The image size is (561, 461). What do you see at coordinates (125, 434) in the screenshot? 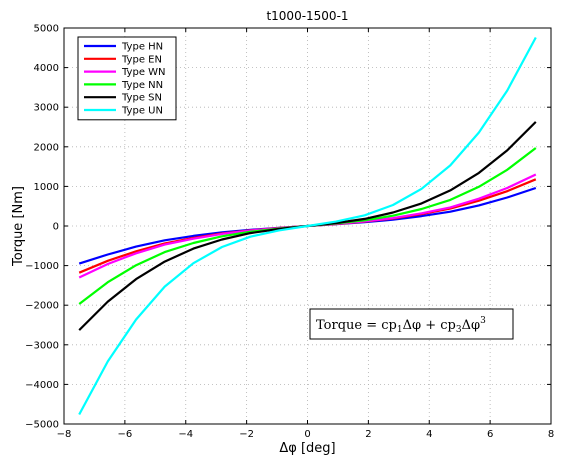
I see `x-tick-label: −6` at bounding box center [125, 434].